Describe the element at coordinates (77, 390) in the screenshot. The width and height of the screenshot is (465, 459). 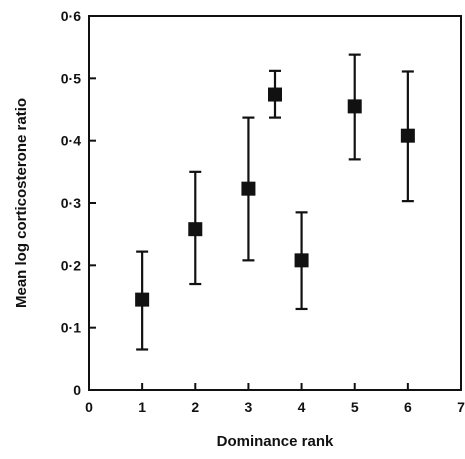
I see `y-tick-label: 0` at that location.